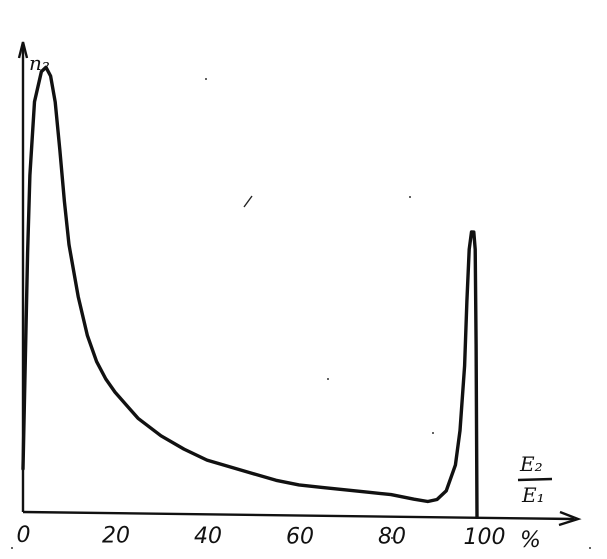 The width and height of the screenshot is (607, 559). Describe the element at coordinates (261, 536) in the screenshot. I see `x-tick-labels: 0 20 40 60 80 100` at that location.